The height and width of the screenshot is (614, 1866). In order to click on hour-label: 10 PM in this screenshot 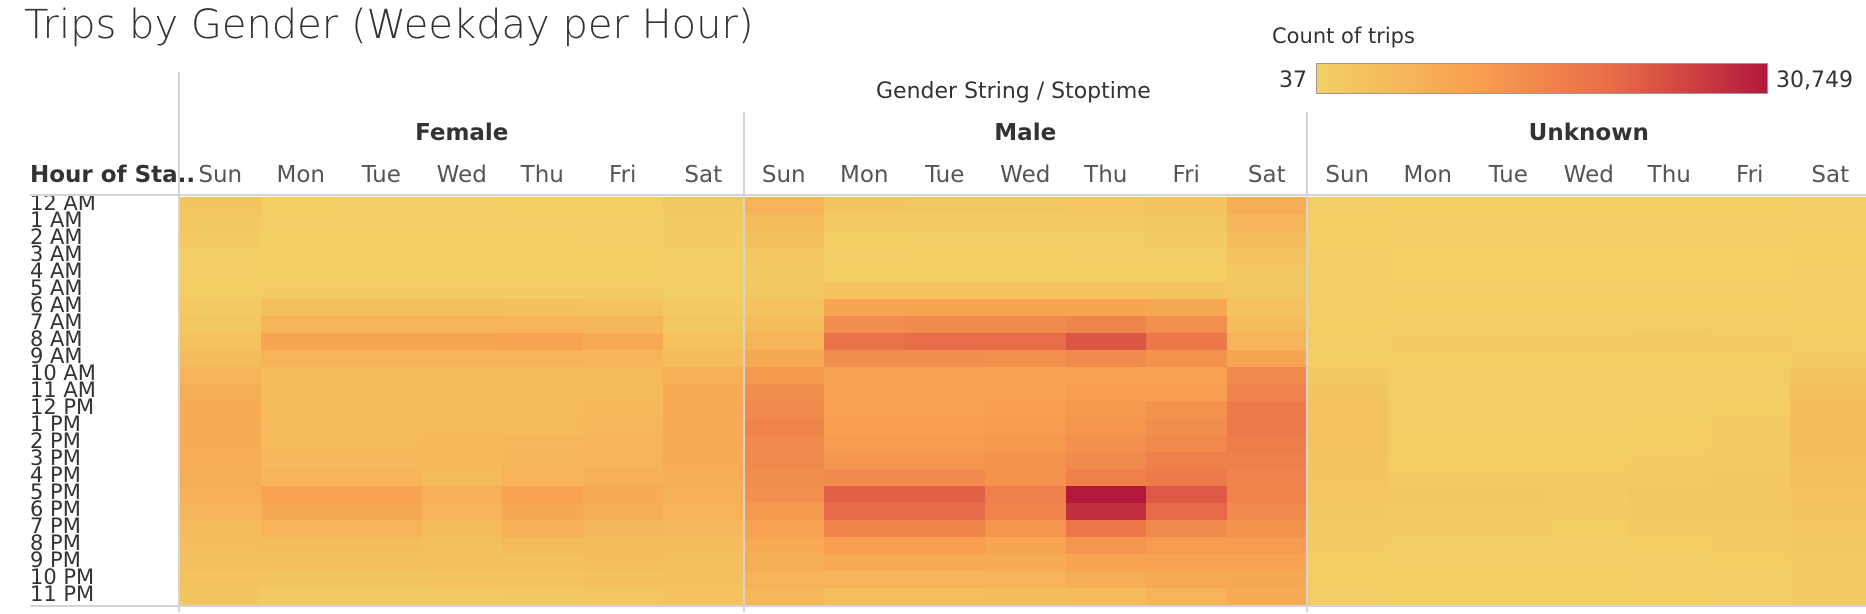, I will do `click(62, 577)`.